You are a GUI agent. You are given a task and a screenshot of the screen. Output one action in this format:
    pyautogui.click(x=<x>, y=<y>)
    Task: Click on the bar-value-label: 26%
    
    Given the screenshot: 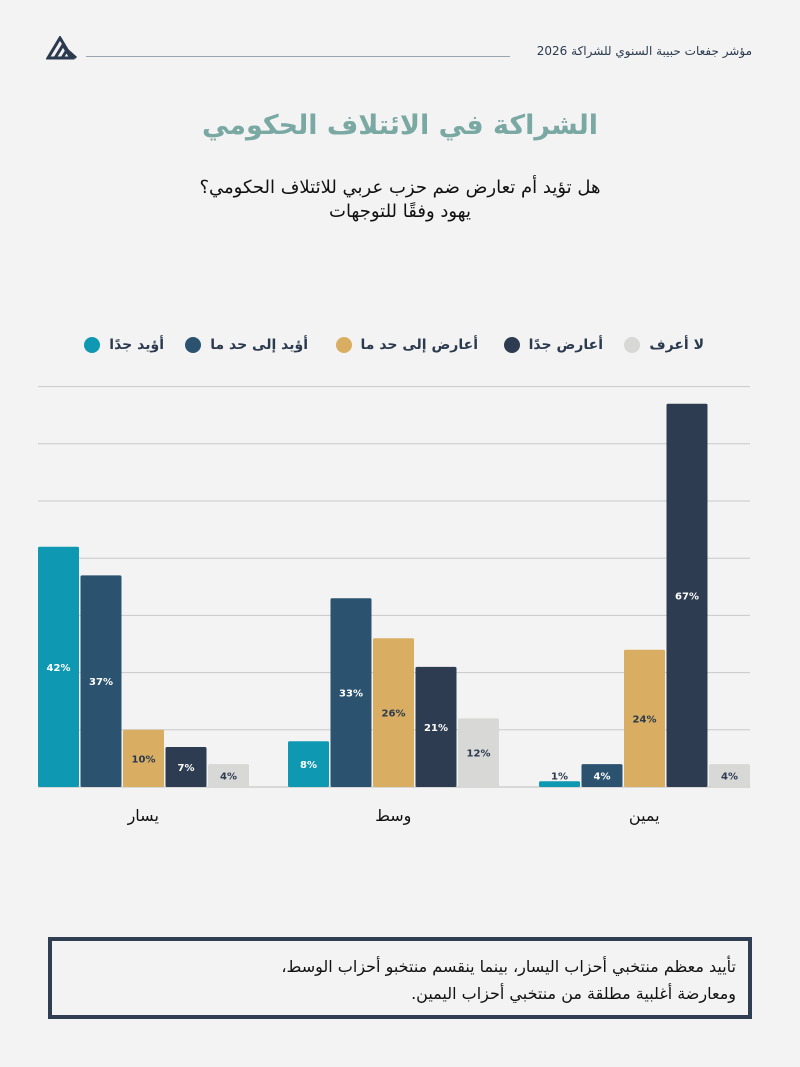 What is the action you would take?
    pyautogui.click(x=394, y=714)
    